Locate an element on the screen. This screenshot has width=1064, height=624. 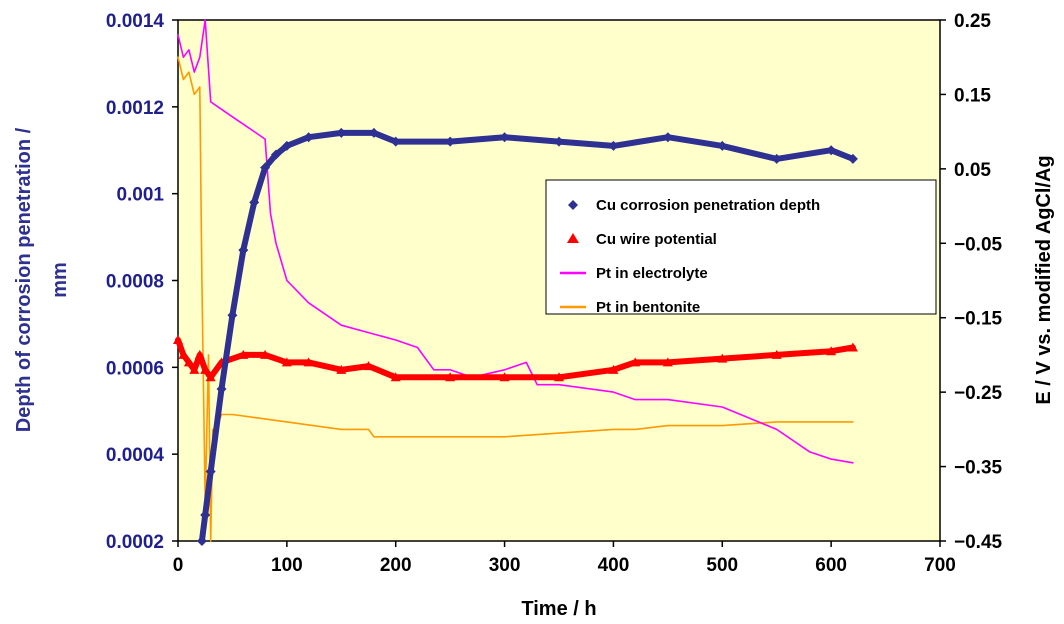
x-tick-label: 0 is located at coordinates (178, 565).